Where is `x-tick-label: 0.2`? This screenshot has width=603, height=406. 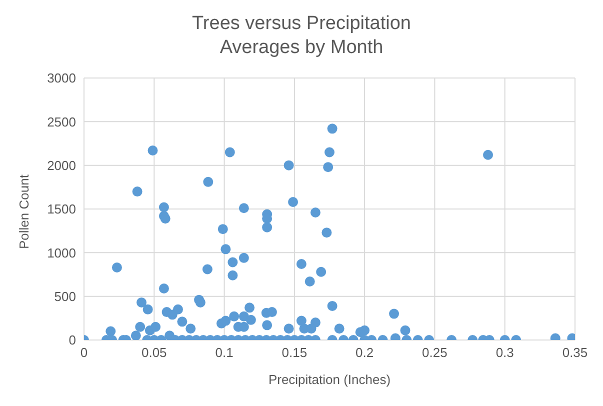
x-tick-label: 0.2 is located at coordinates (365, 352).